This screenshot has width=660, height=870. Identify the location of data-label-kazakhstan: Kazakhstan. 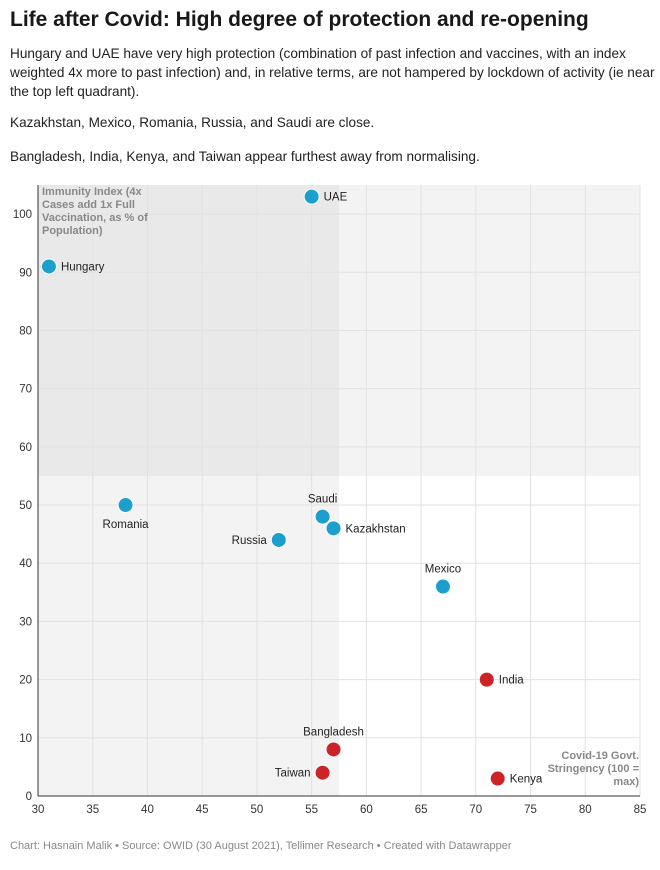
(376, 529).